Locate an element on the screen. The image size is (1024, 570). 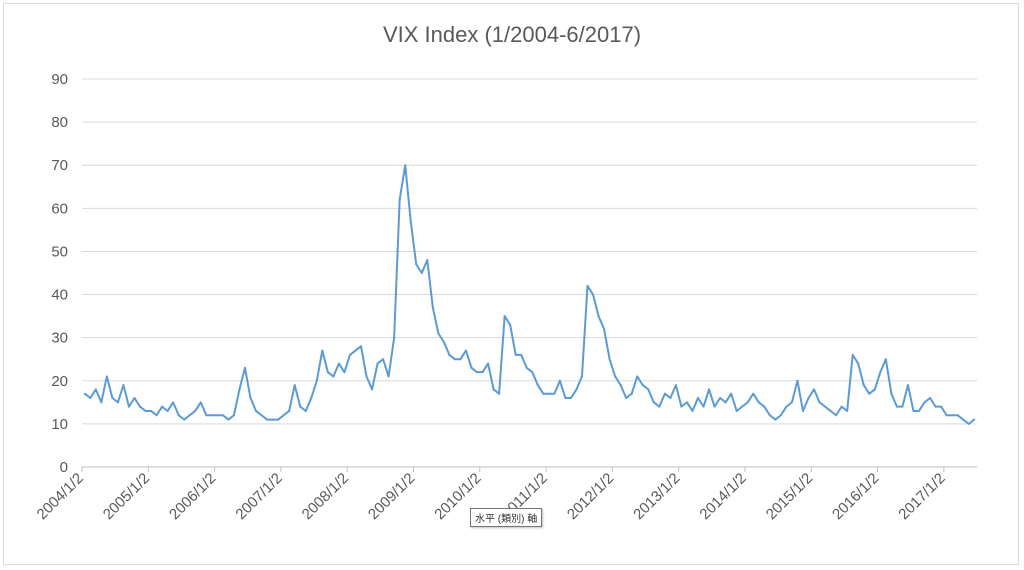
x-tick-label: 2005/1/2 is located at coordinates (126, 496).